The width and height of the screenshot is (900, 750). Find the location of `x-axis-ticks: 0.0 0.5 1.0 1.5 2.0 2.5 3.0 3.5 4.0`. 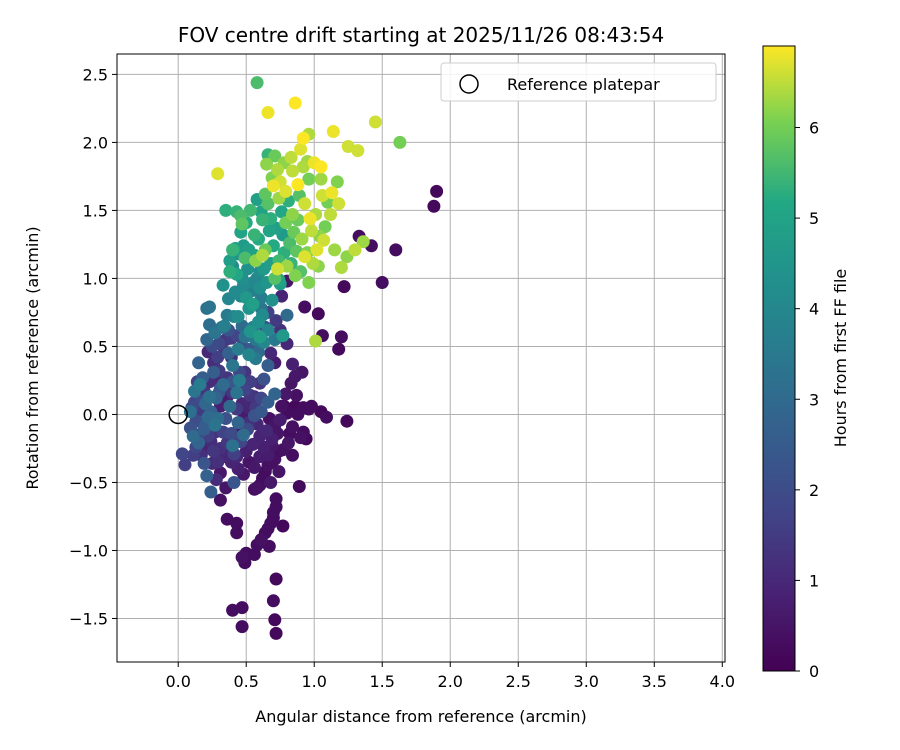

x-axis-ticks: 0.0 0.5 1.0 1.5 2.0 2.5 3.0 3.5 4.0 is located at coordinates (450, 676).